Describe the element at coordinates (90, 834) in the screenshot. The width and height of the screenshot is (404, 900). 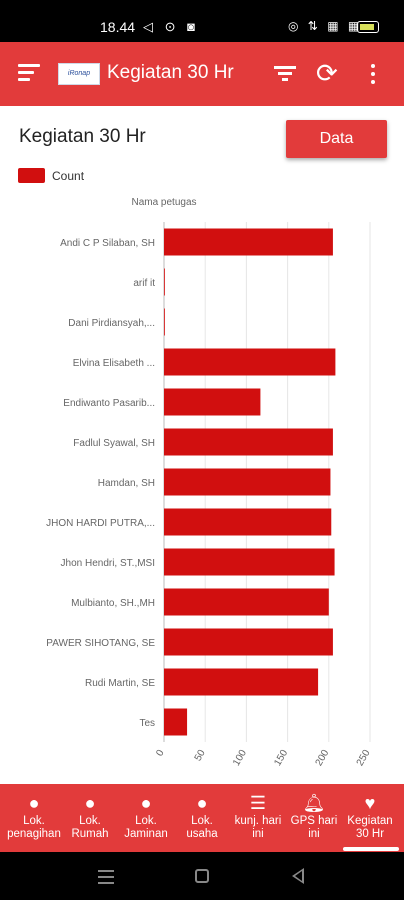
I see `nav-label-line2: Rumah` at that location.